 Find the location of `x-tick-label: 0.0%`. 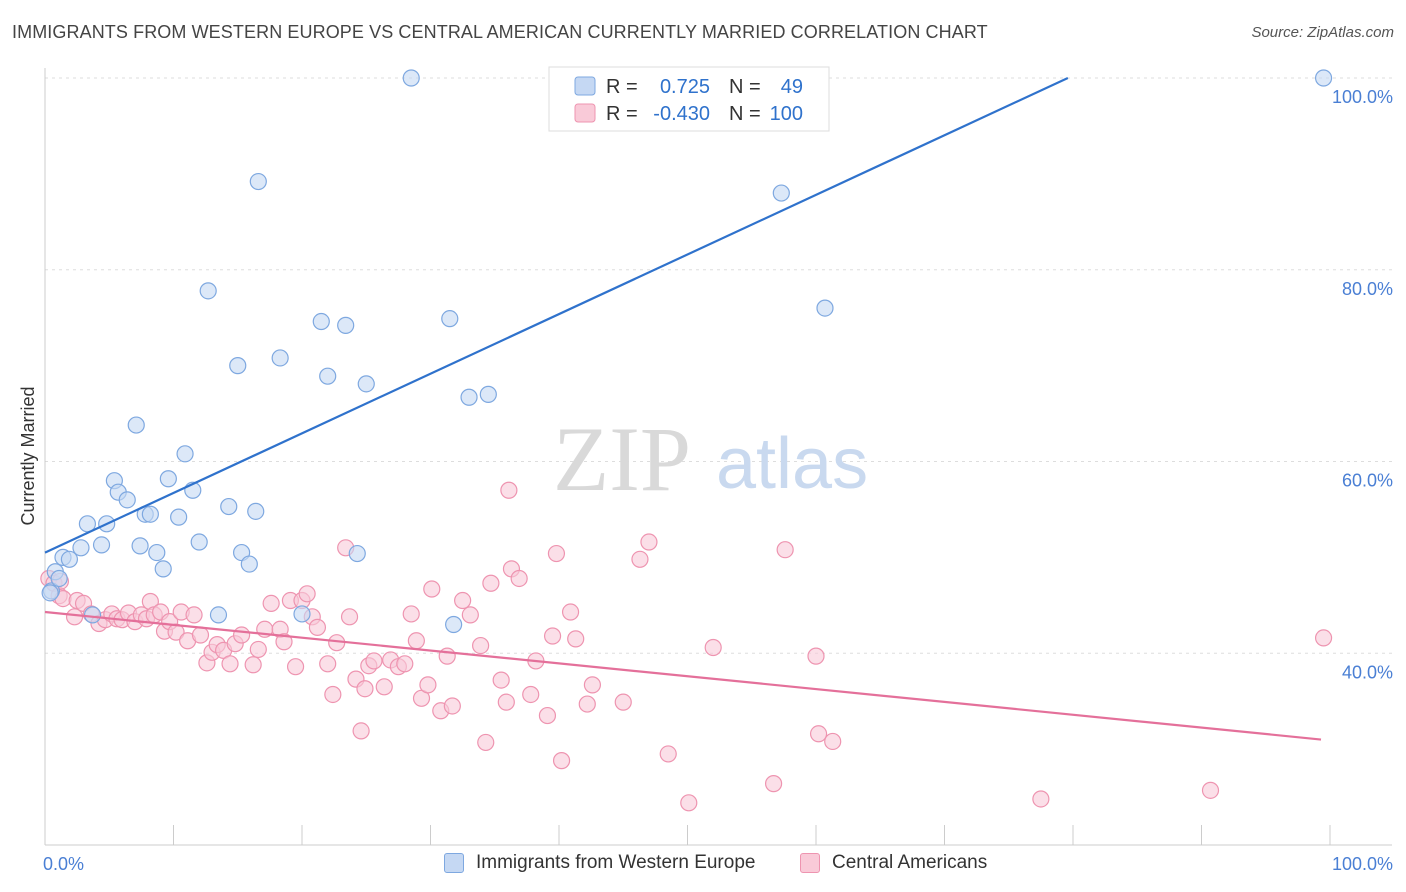

x-tick-label: 0.0% is located at coordinates (63, 864).